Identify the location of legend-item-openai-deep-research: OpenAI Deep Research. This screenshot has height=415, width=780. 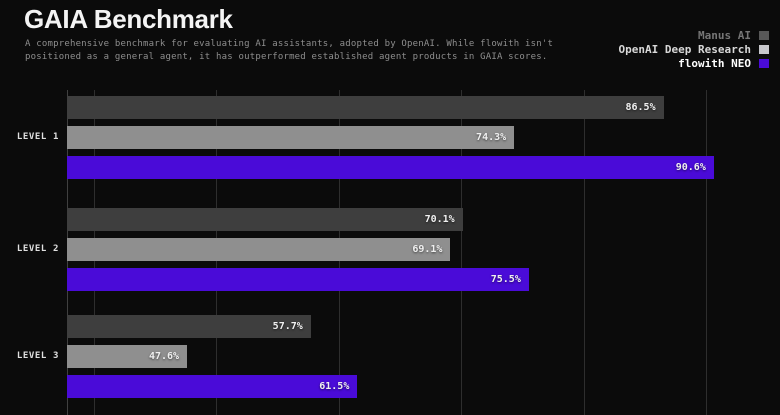
(694, 49).